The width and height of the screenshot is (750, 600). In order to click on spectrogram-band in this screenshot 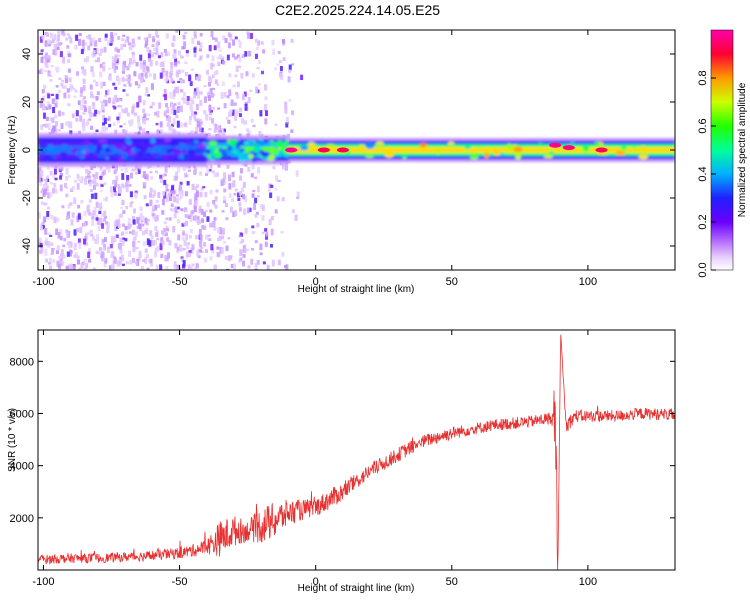, I will do `click(356, 150)`.